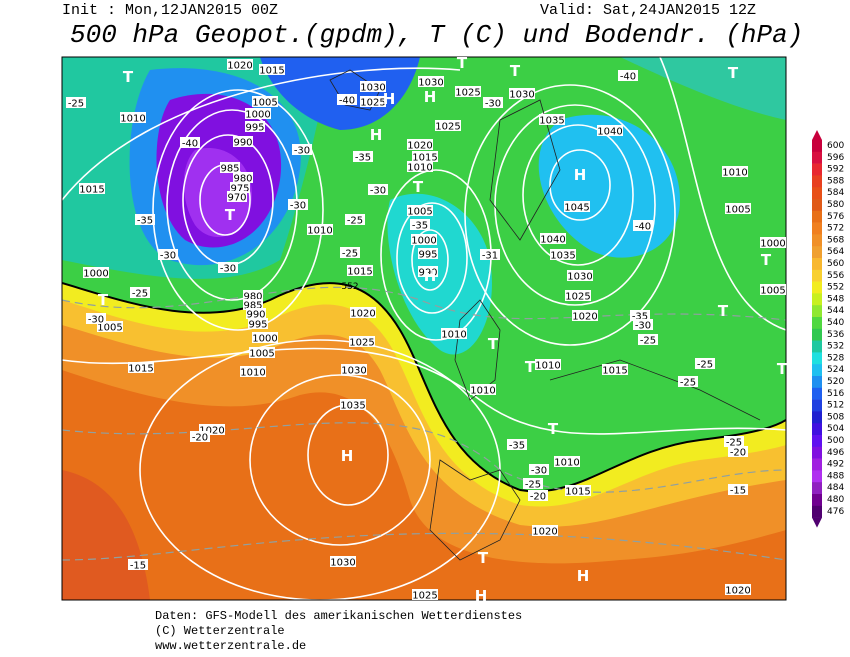 This screenshot has width=850, height=657. What do you see at coordinates (835, 205) in the screenshot?
I see `colorbar-label: 580` at bounding box center [835, 205].